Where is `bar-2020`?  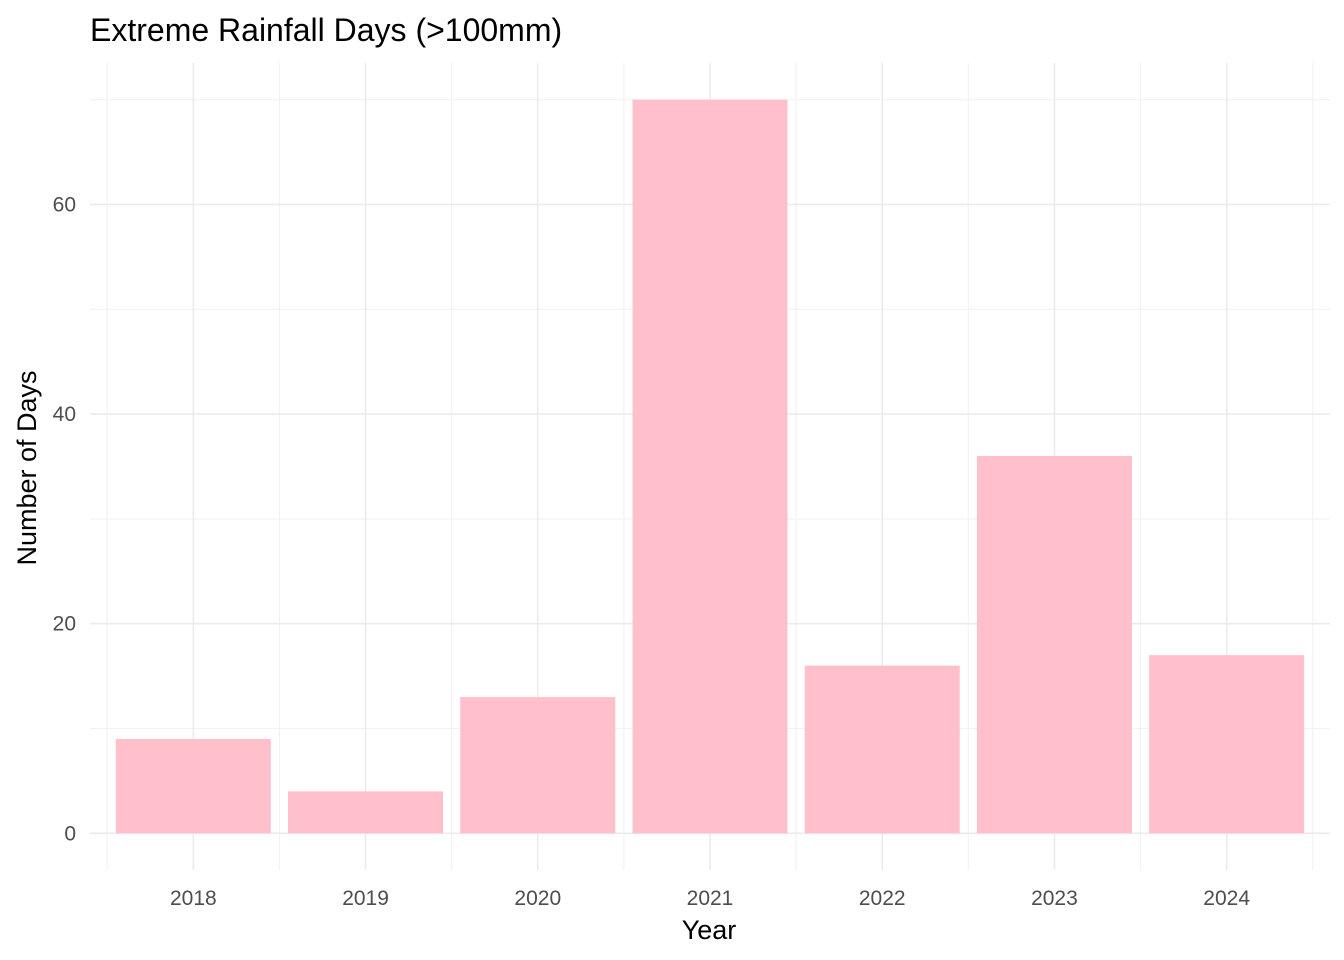
bar-2020 is located at coordinates (538, 765).